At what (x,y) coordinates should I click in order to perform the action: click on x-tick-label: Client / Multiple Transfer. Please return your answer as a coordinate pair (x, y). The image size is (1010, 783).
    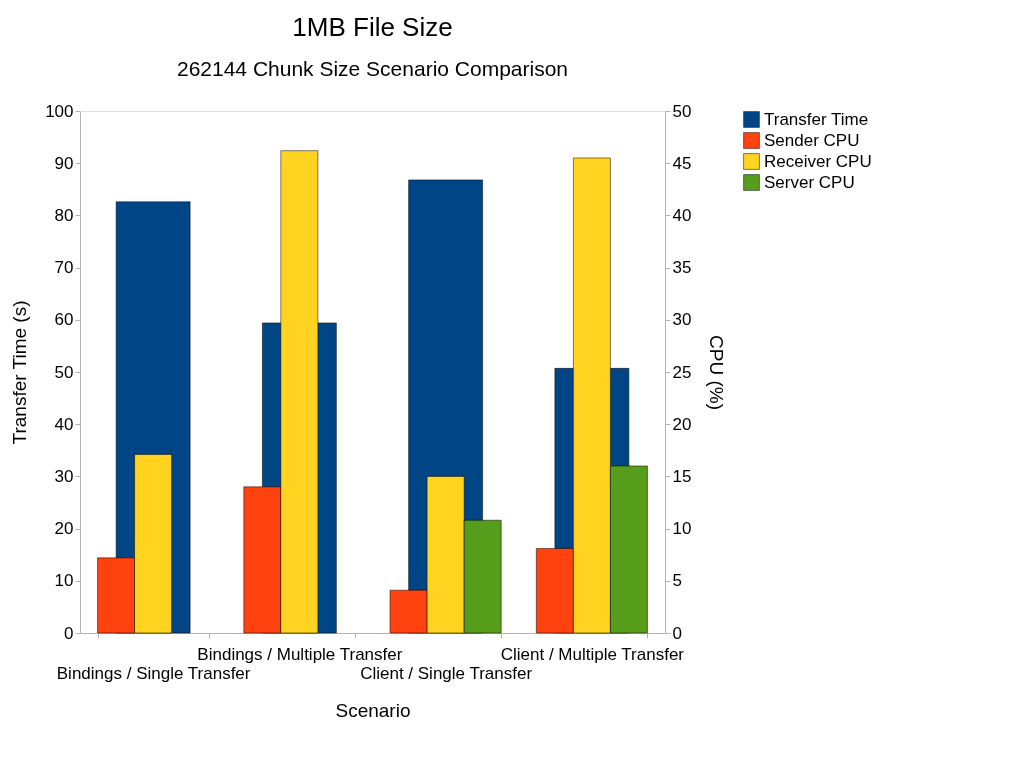
    Looking at the image, I should click on (592, 654).